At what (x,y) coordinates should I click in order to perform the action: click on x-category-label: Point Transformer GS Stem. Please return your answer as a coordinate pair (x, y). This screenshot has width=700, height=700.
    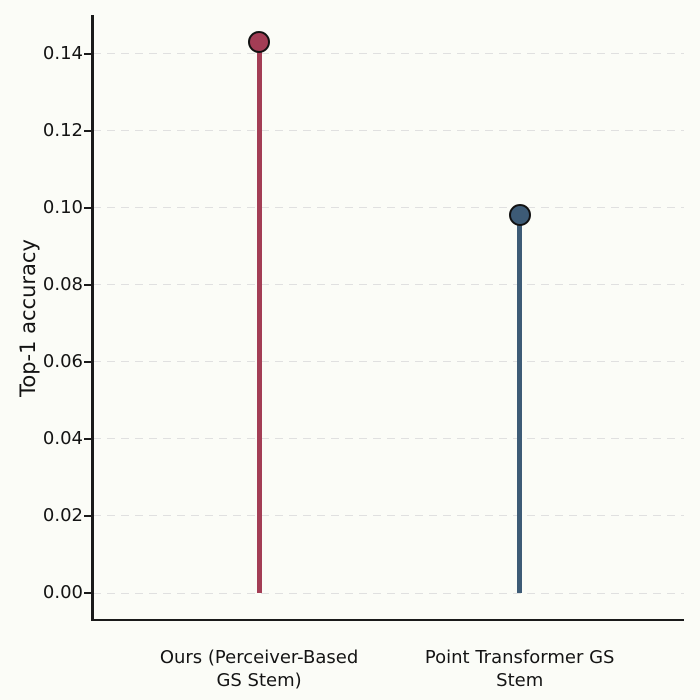
    Looking at the image, I should click on (519, 669).